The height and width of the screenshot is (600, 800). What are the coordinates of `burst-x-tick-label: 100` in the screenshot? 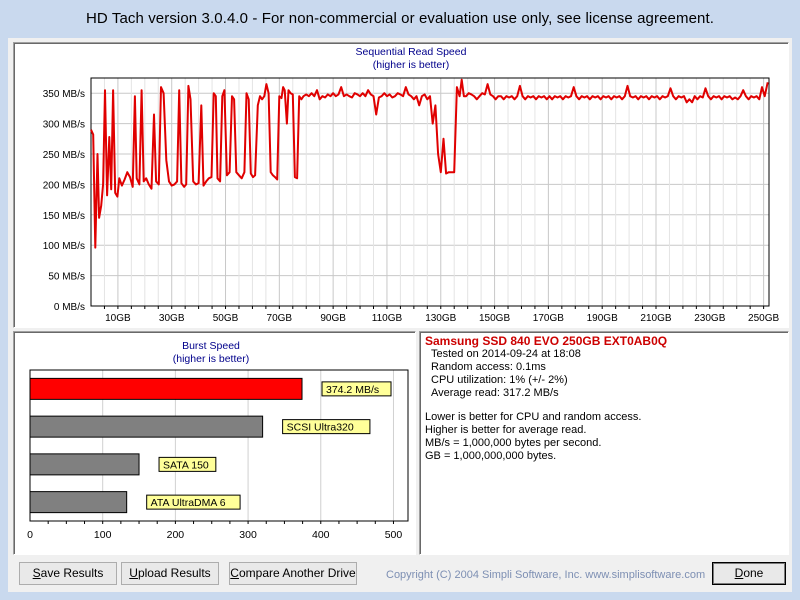 It's located at (103, 535).